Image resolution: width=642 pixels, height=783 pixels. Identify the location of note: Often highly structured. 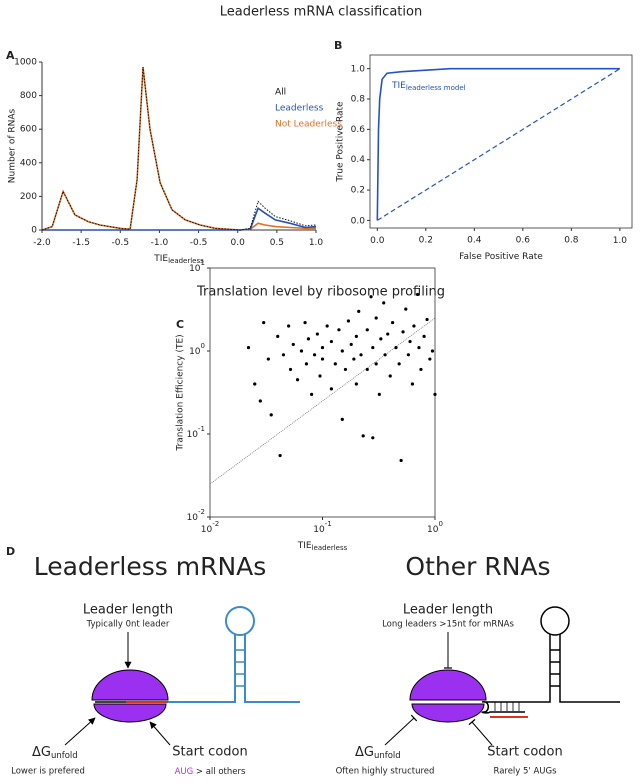
(385, 772).